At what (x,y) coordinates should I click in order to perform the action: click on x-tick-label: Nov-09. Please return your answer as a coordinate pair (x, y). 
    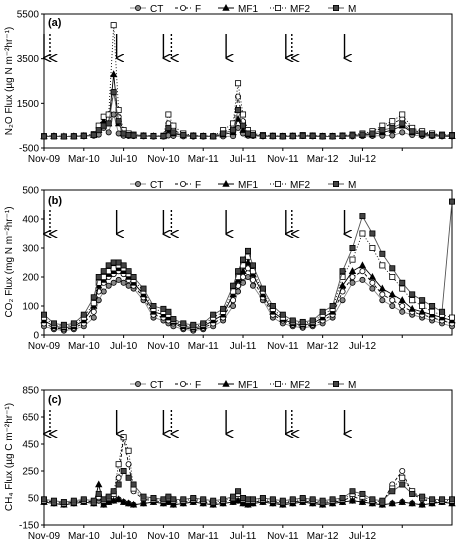
    Looking at the image, I should click on (44, 346).